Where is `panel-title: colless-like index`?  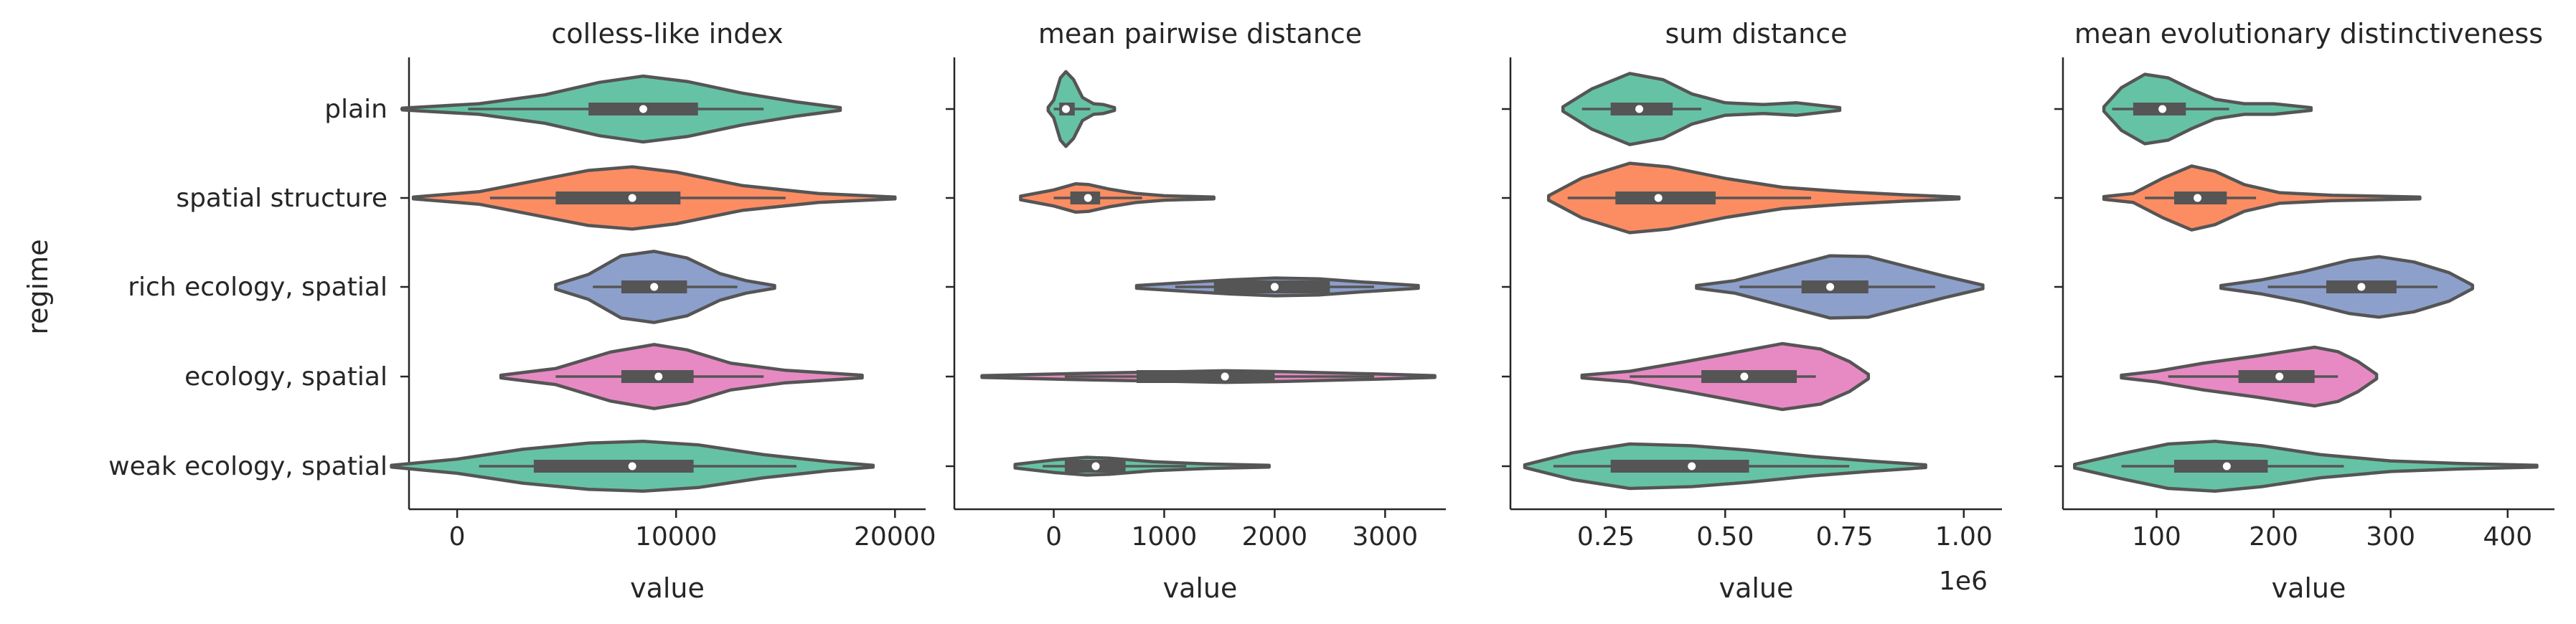 panel-title: colless-like index is located at coordinates (667, 33).